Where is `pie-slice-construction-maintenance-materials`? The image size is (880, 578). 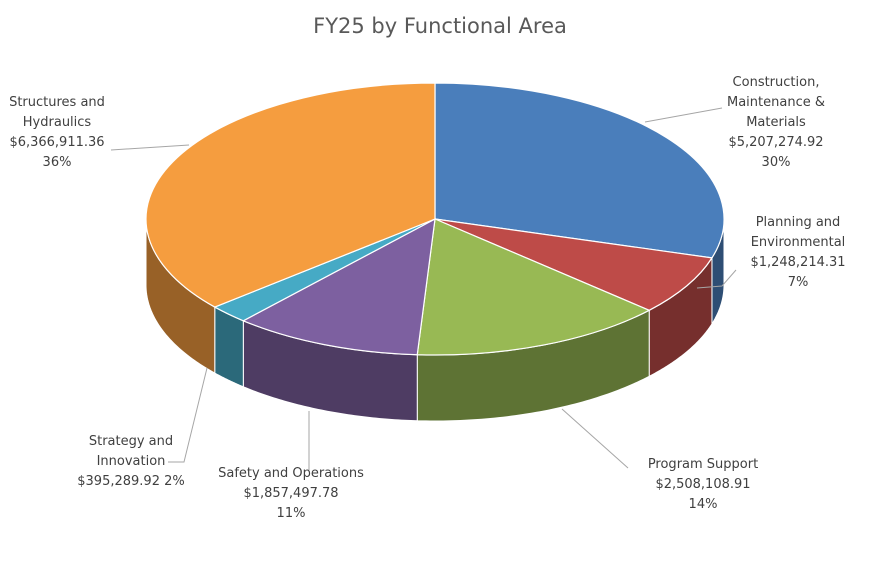
pie-slice-construction-maintenance-materials is located at coordinates (579, 170).